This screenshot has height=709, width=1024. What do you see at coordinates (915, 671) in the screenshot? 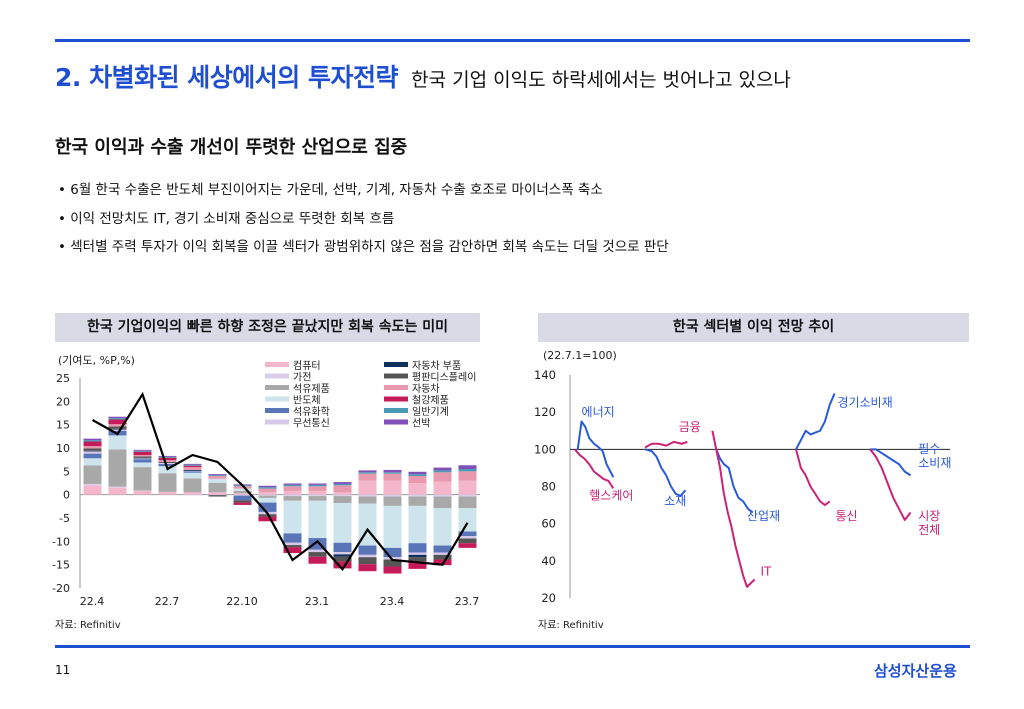
I see `brand-logo: 삼성자산운용` at bounding box center [915, 671].